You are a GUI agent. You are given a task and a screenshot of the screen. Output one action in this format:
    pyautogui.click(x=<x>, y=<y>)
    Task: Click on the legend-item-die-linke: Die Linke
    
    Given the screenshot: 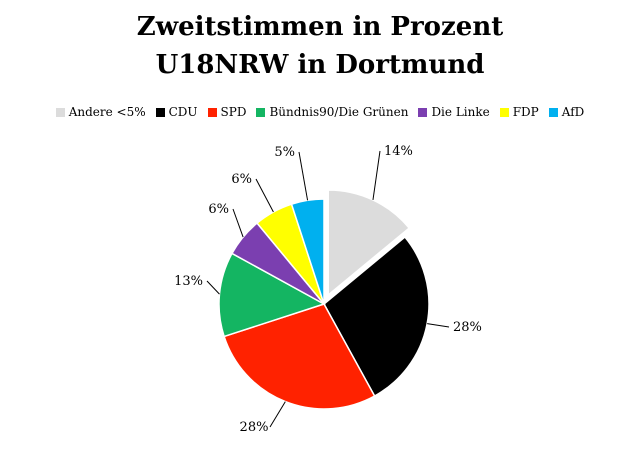 What is the action you would take?
    pyautogui.click(x=454, y=112)
    